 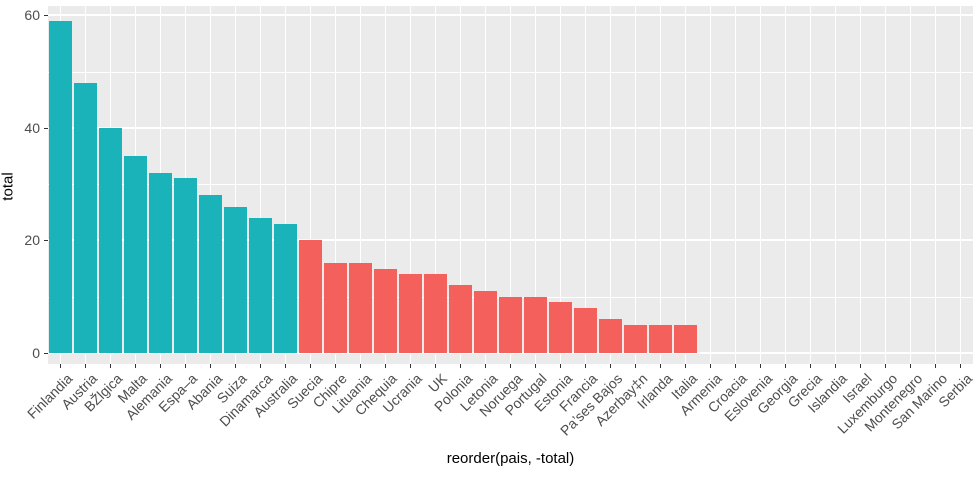 What do you see at coordinates (335, 307) in the screenshot?
I see `bar-Chipre` at bounding box center [335, 307].